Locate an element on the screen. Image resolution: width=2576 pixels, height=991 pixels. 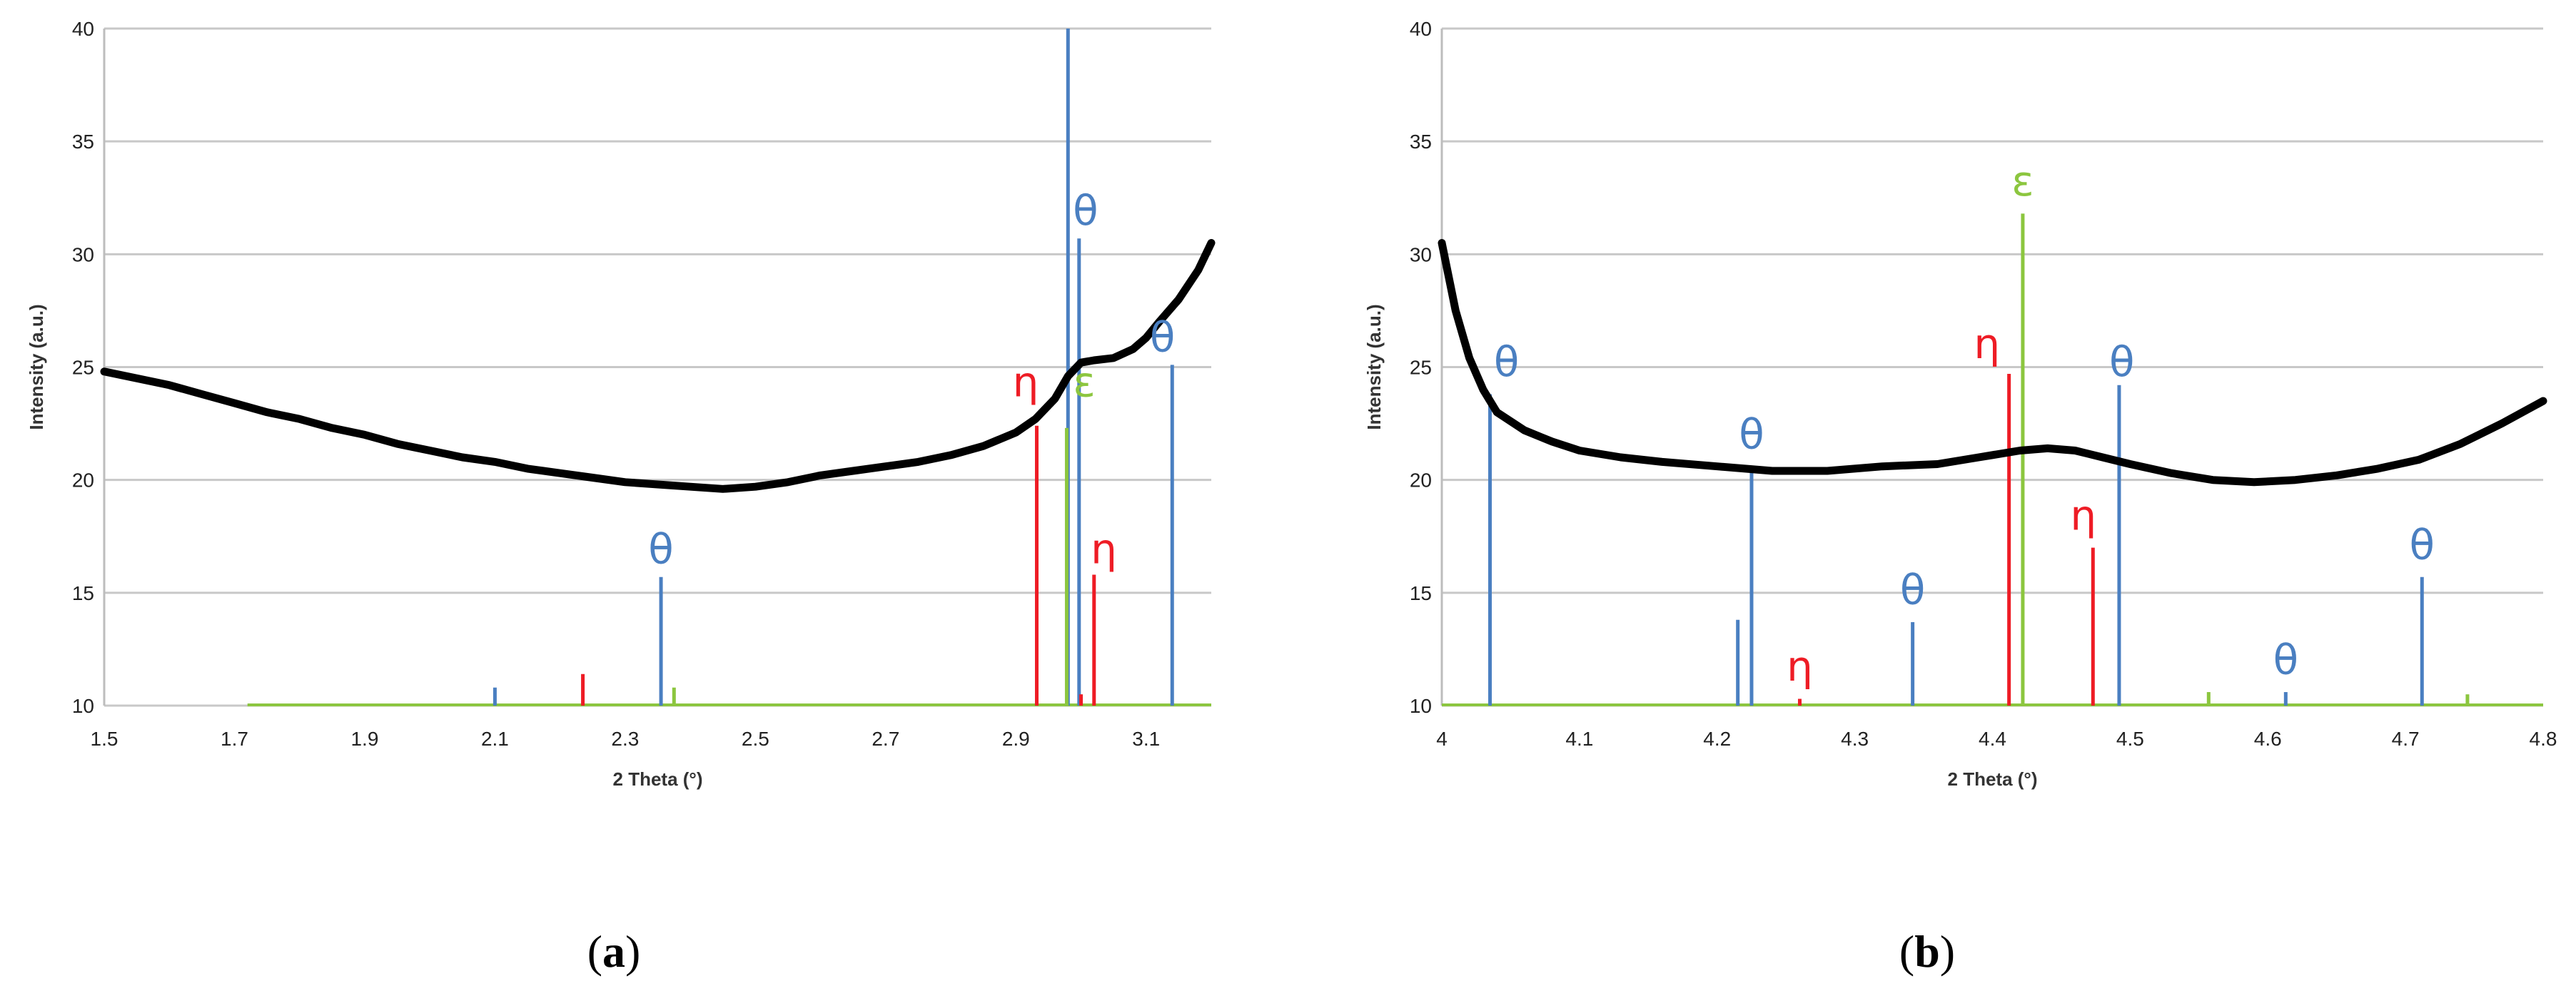
x-tick-label: 2.1 is located at coordinates (495, 739).